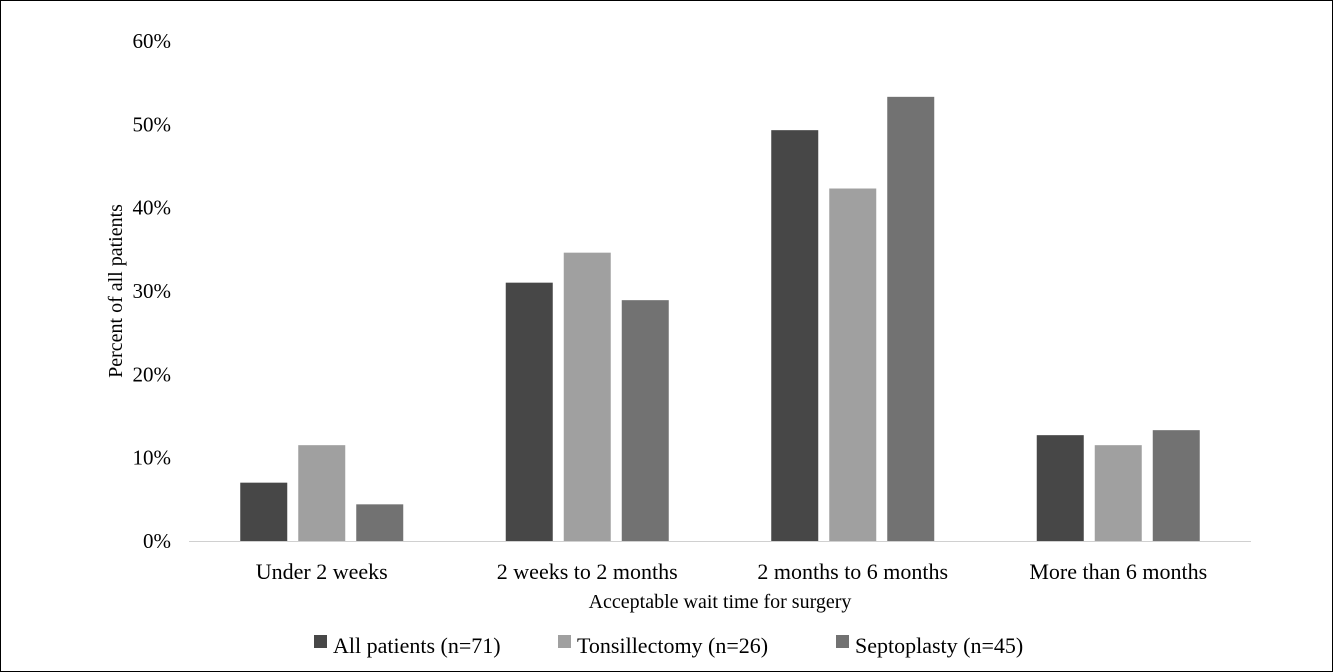 The height and width of the screenshot is (672, 1333). I want to click on x-category-label: More than 6 months, so click(1118, 571).